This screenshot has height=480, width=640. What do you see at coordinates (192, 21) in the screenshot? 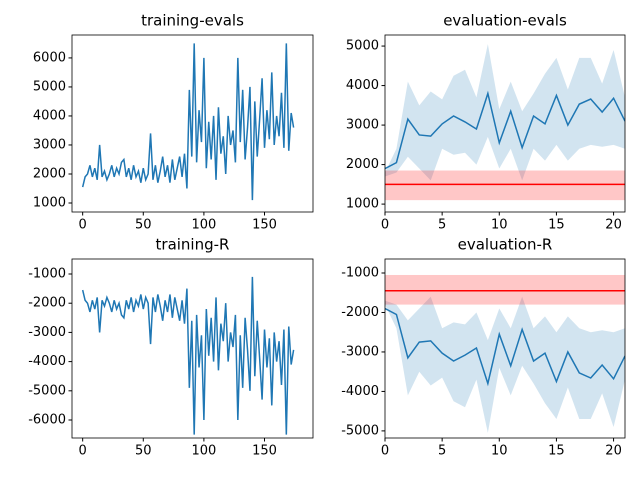
I see `chart-title: training-evals` at bounding box center [192, 21].